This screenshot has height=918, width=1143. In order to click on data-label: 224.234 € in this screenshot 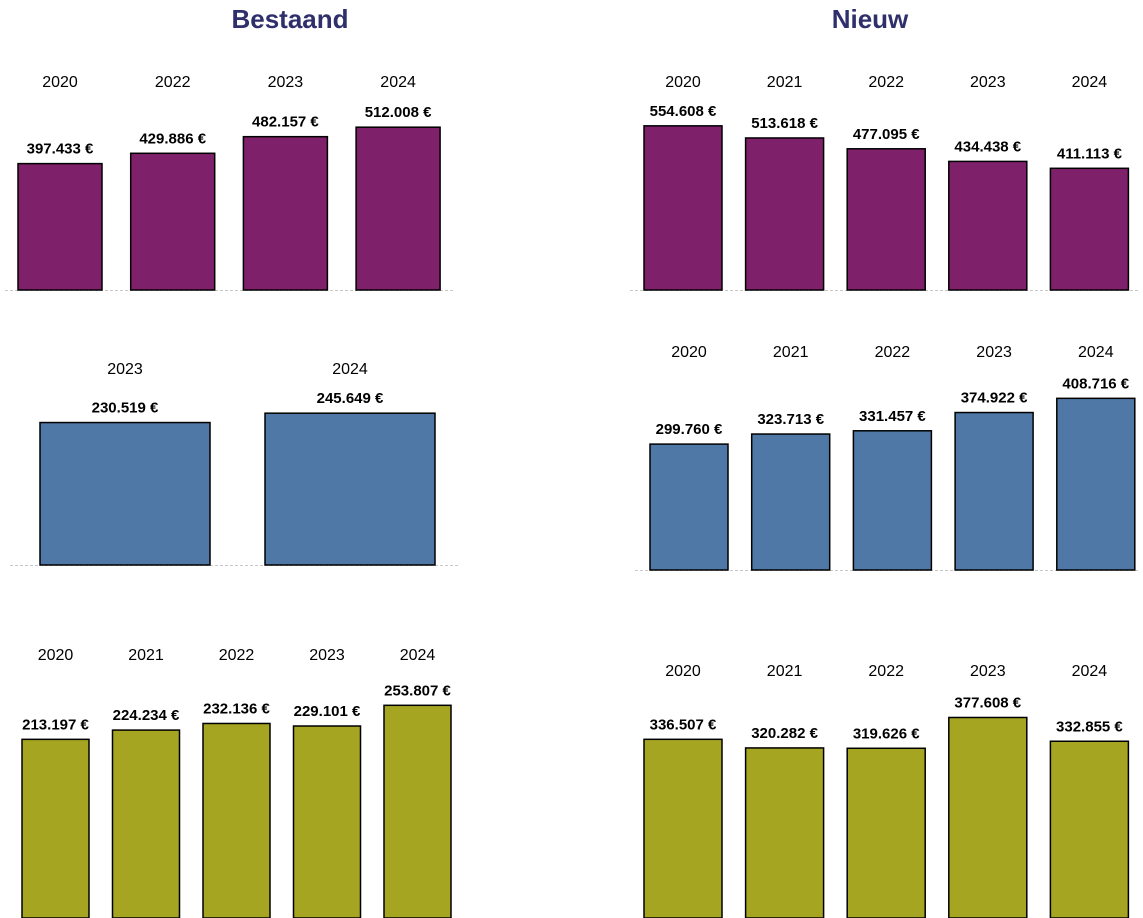, I will do `click(146, 715)`.